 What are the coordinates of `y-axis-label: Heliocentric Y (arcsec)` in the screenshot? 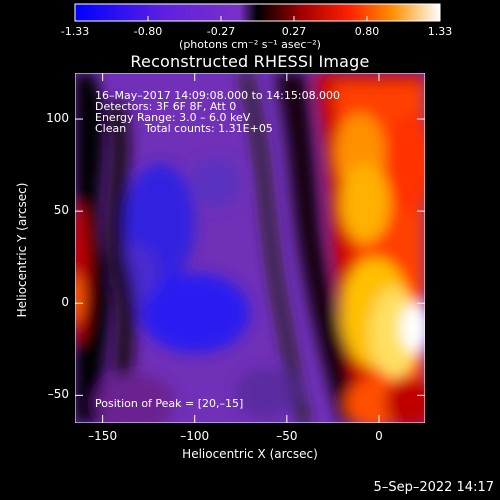 It's located at (22, 250).